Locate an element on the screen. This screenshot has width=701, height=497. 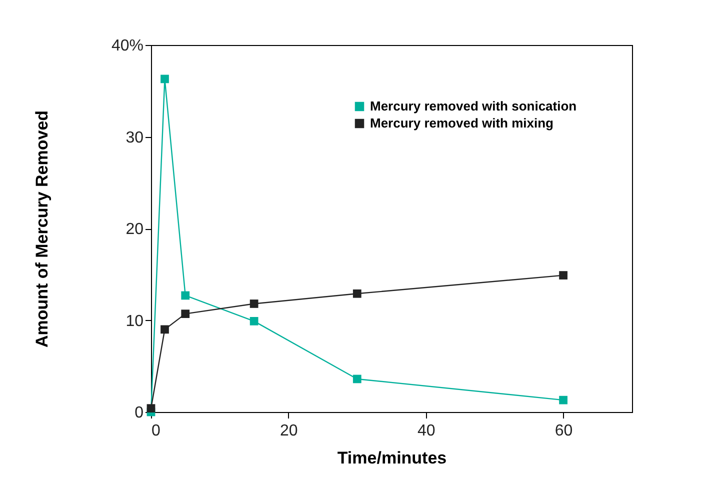
y-tick-label: 40% is located at coordinates (127, 46).